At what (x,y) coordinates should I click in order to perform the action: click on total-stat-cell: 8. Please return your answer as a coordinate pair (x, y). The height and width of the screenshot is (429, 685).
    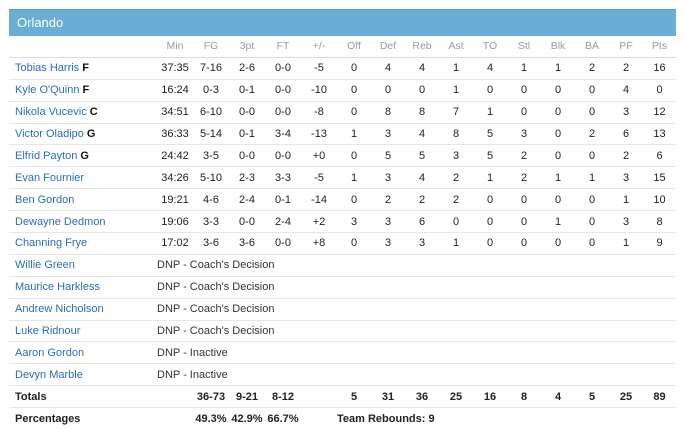
    Looking at the image, I should click on (524, 397).